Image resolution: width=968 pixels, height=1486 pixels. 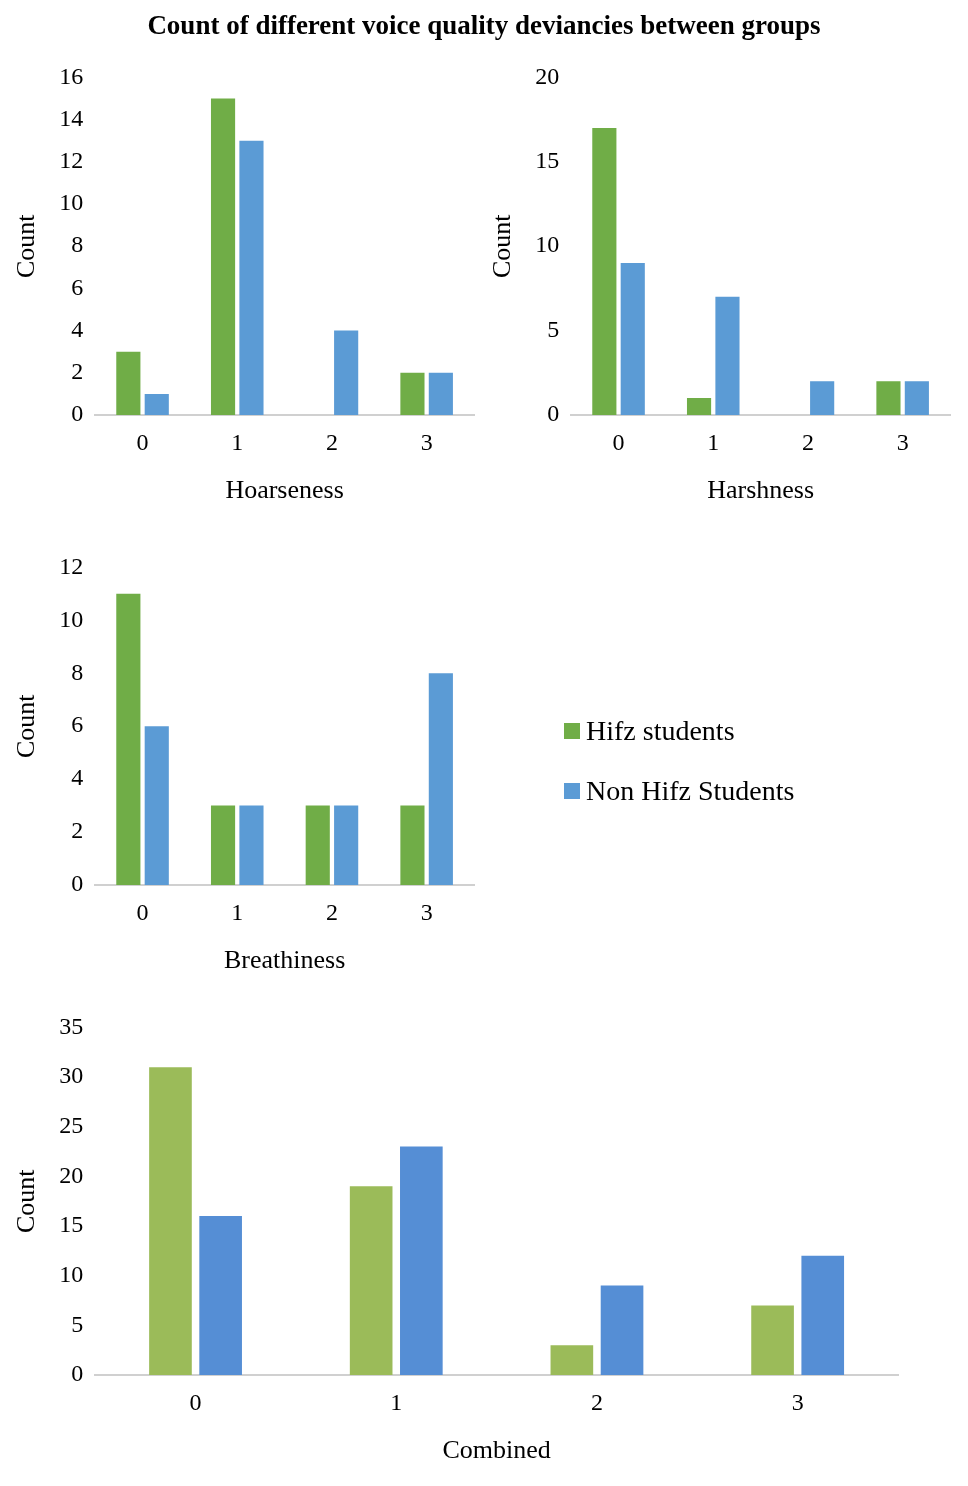 What do you see at coordinates (71, 1025) in the screenshot?
I see `y-tick-label: 35` at bounding box center [71, 1025].